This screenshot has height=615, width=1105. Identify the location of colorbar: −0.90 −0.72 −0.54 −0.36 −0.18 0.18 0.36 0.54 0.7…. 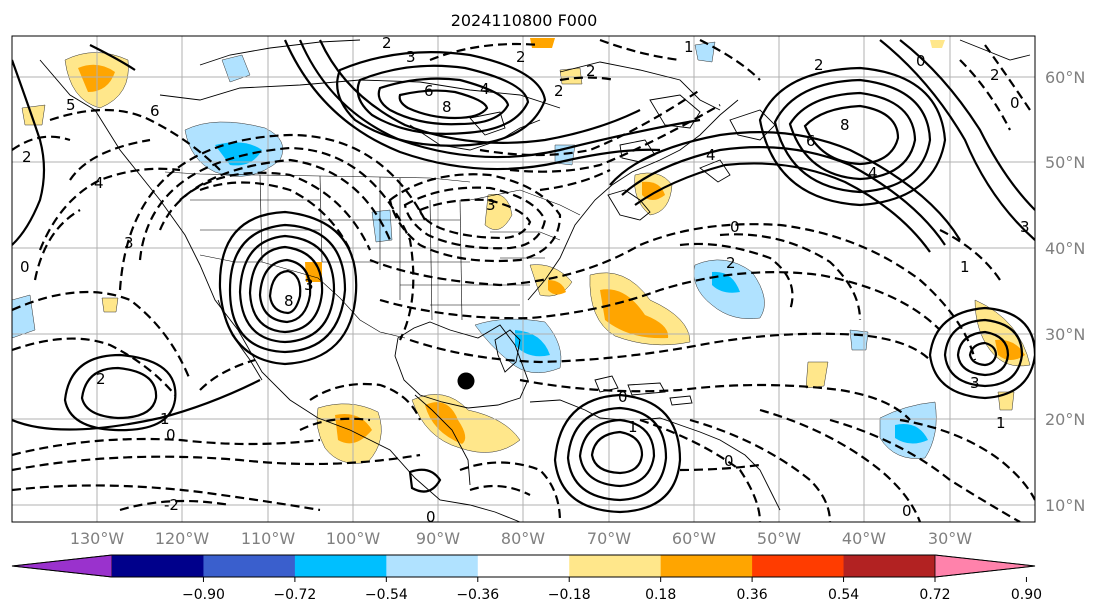
(526, 578).